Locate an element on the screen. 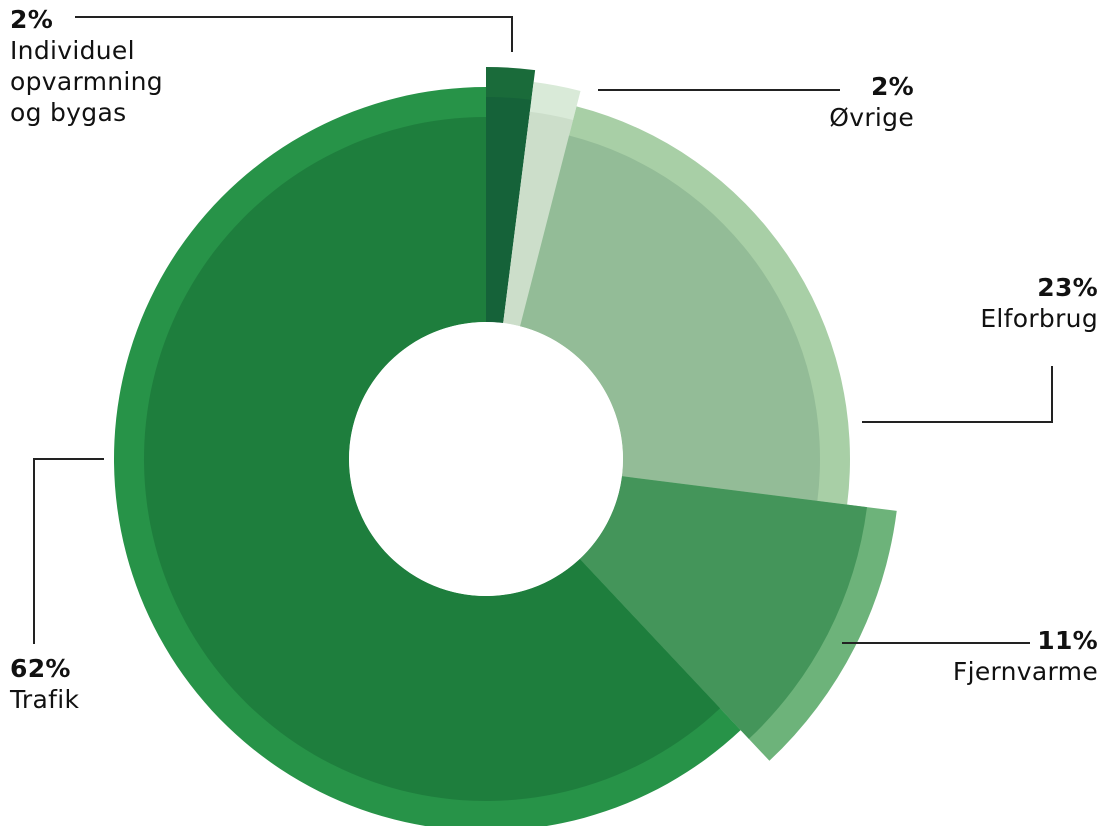 The width and height of the screenshot is (1104, 826). label-individuel: 2% Individuel opvarmning og bygas is located at coordinates (86, 66).